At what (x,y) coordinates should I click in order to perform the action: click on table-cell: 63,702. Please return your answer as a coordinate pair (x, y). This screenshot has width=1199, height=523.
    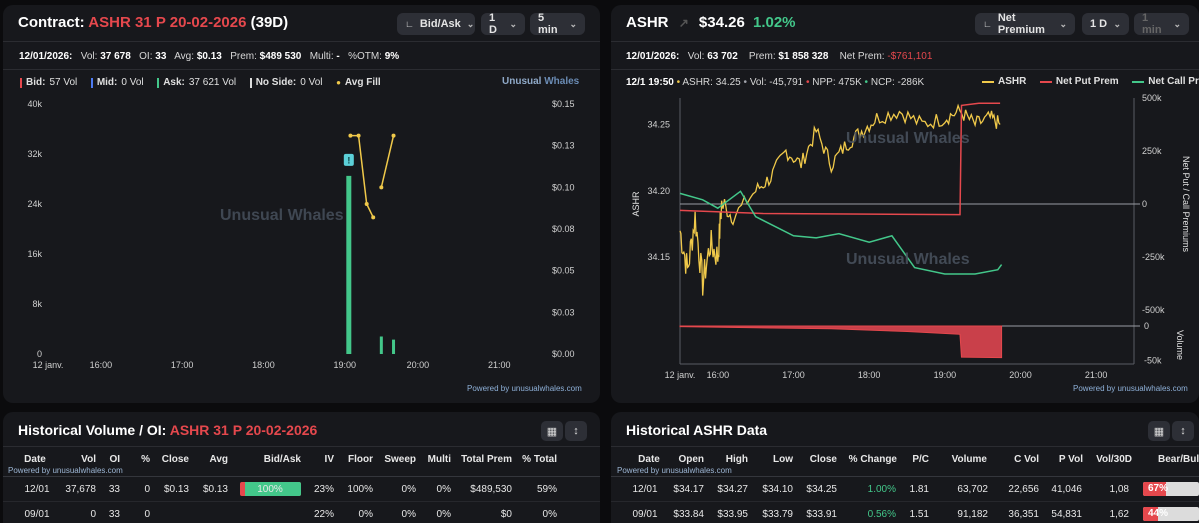
    Looking at the image, I should click on (972, 489).